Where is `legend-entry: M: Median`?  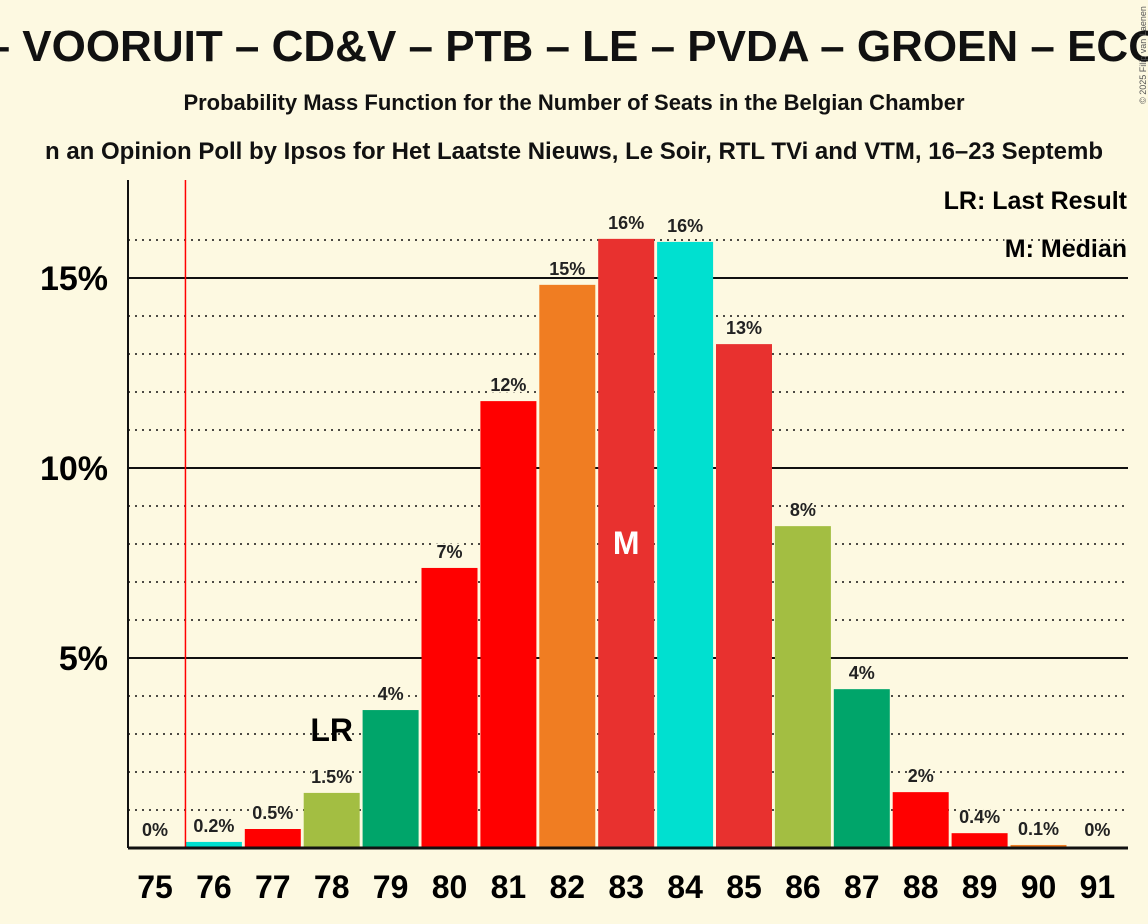 legend-entry: M: Median is located at coordinates (1066, 249).